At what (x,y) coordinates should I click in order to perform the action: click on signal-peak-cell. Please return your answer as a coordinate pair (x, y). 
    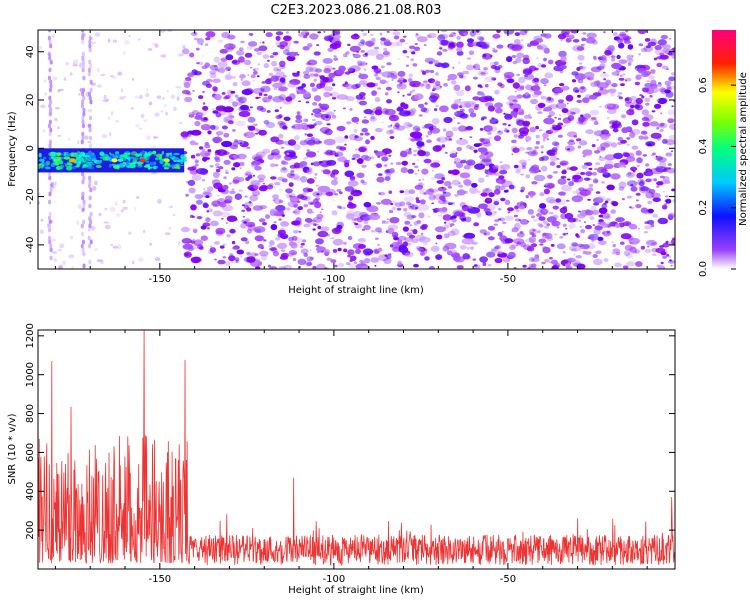
    Looking at the image, I should click on (142, 160).